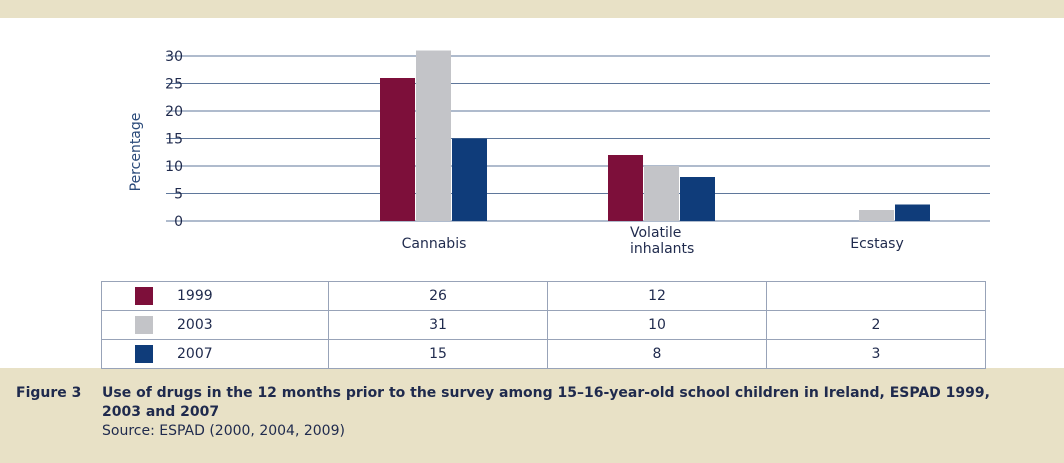 This screenshot has width=1064, height=463. Describe the element at coordinates (136, 152) in the screenshot. I see `y-axis-label: Percentage` at that location.